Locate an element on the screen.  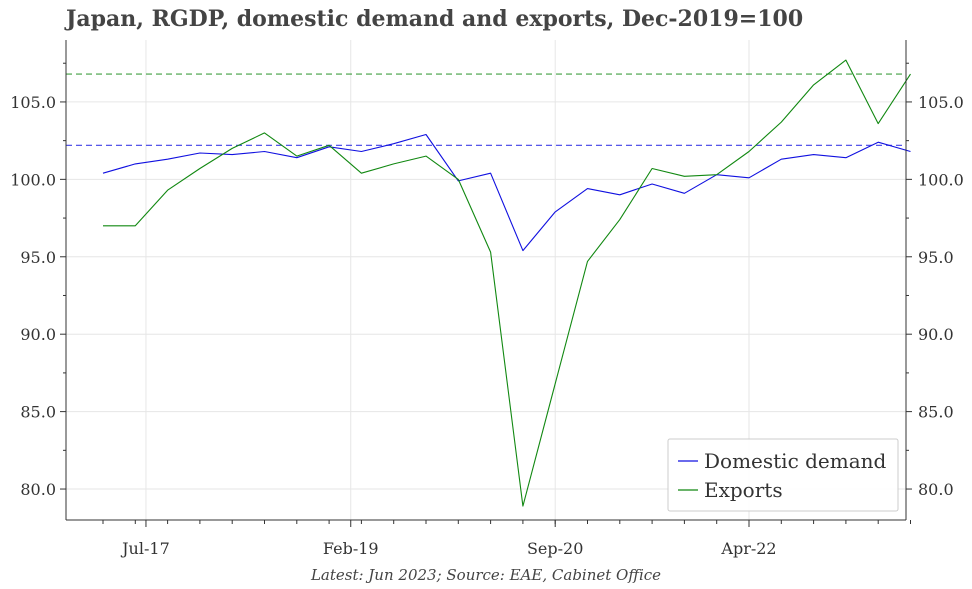
y-tick-label-left: 100.0 is located at coordinates (33, 179).